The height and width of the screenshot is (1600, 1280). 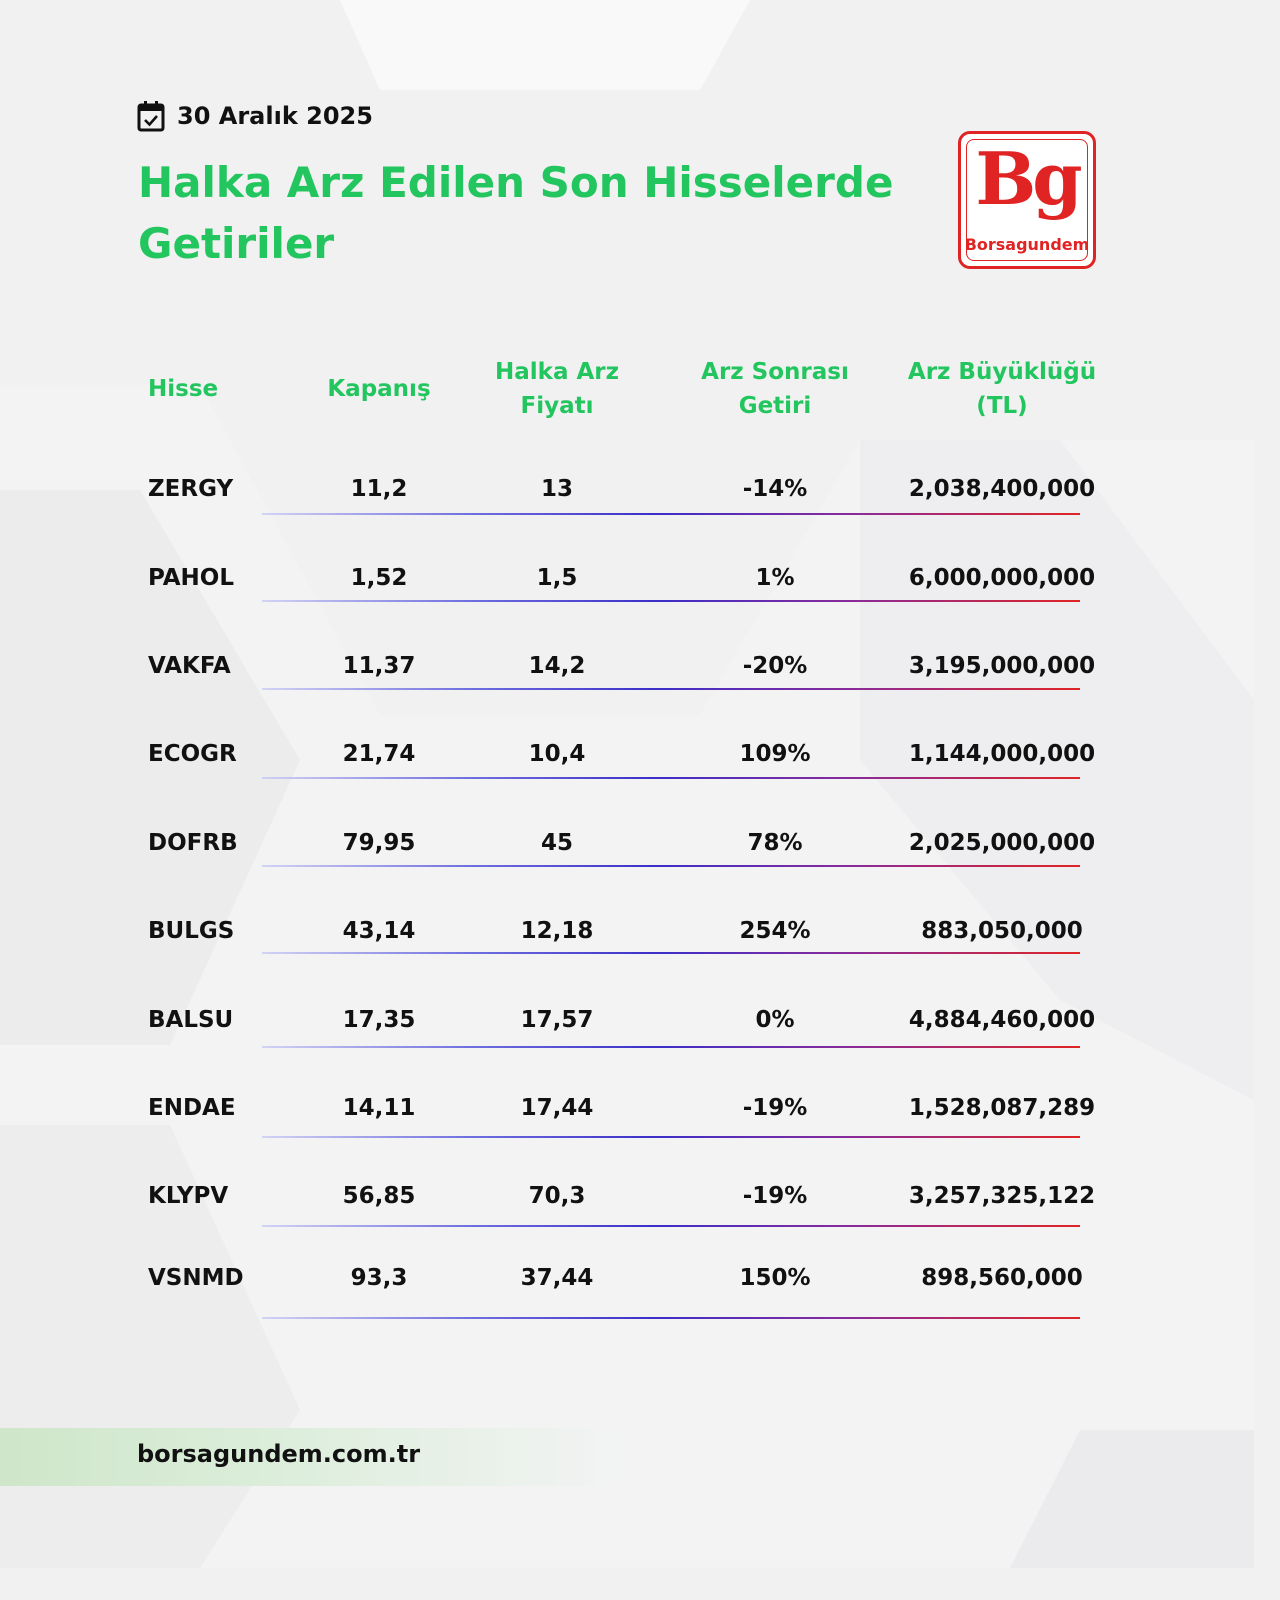 I want to click on header-halka-arz-fiyati: Halka Arz Fiyatı, so click(x=557, y=389).